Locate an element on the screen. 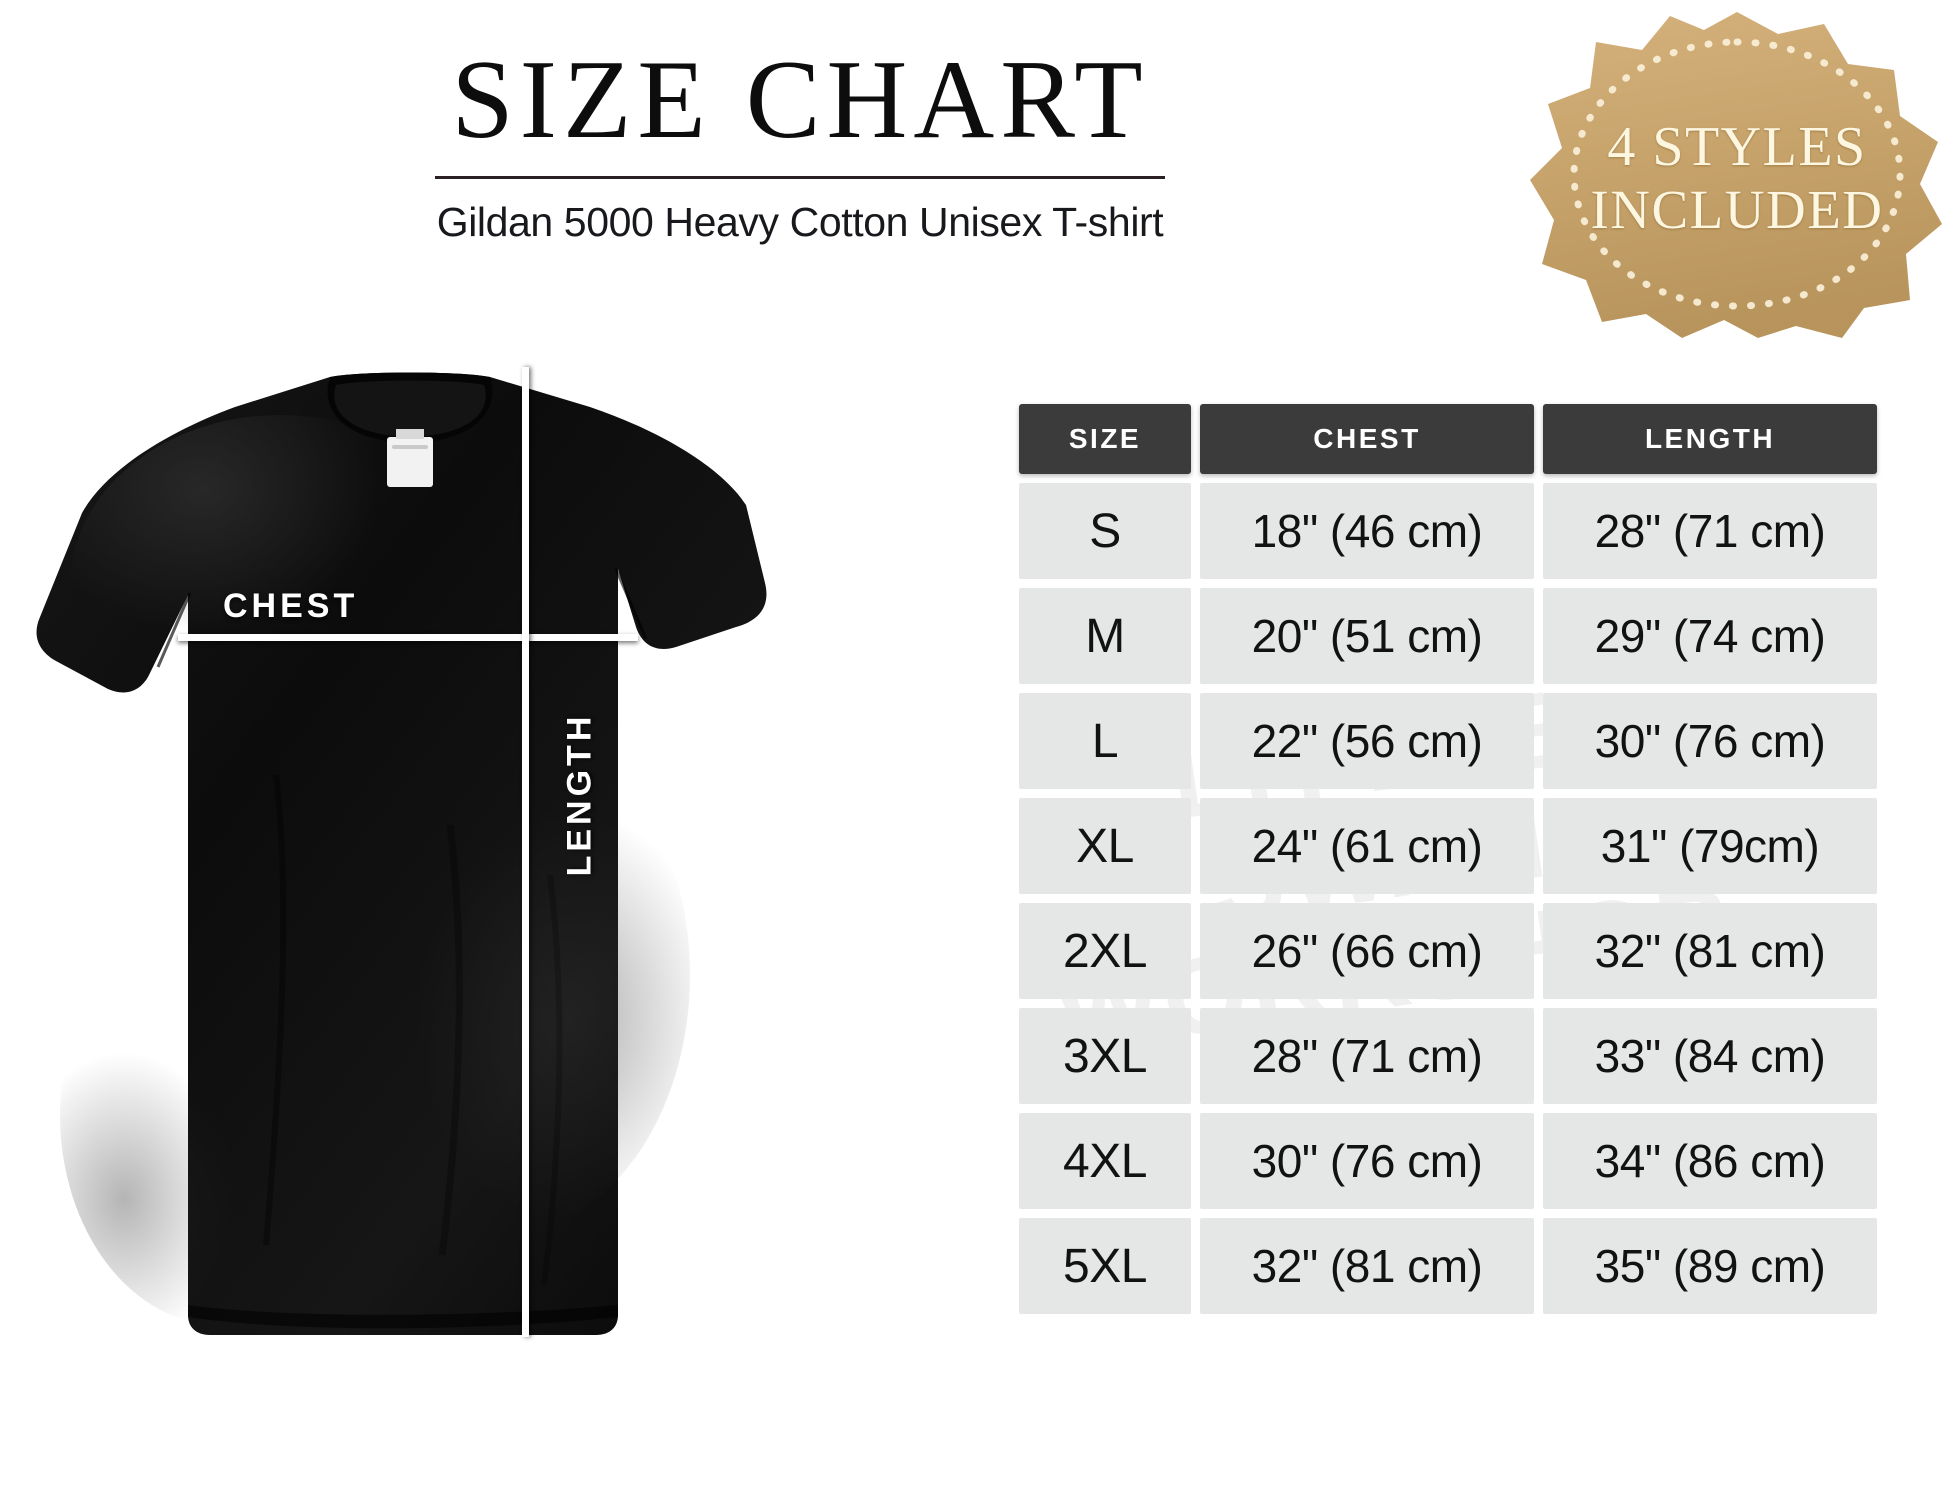 This screenshot has height=1504, width=1946. cell-size: 3XL is located at coordinates (1105, 1056).